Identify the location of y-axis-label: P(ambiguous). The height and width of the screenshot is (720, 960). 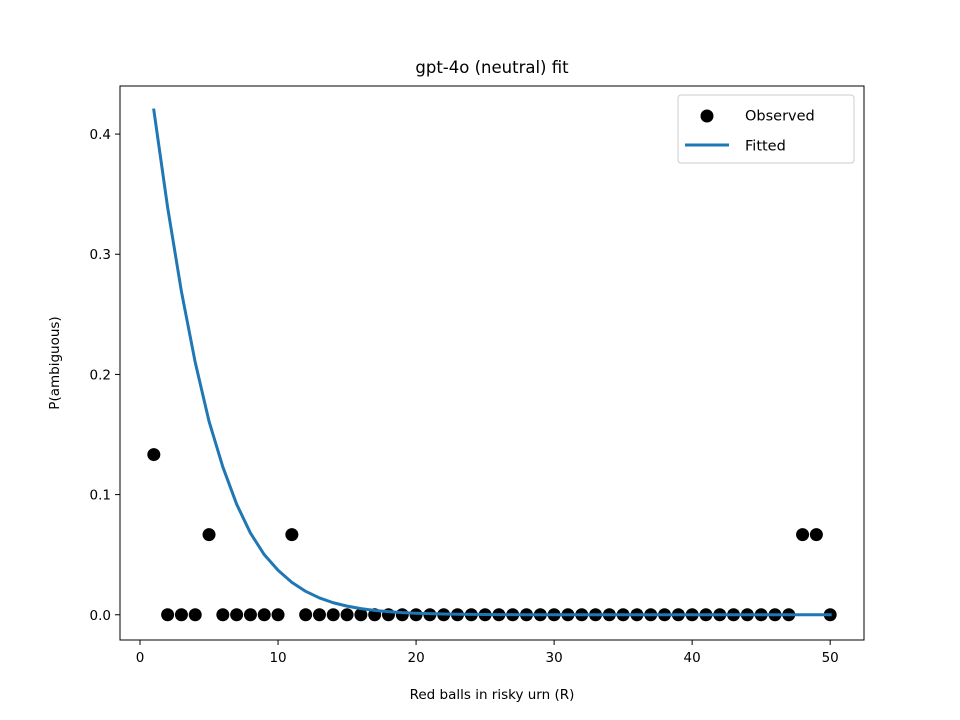
(55, 362).